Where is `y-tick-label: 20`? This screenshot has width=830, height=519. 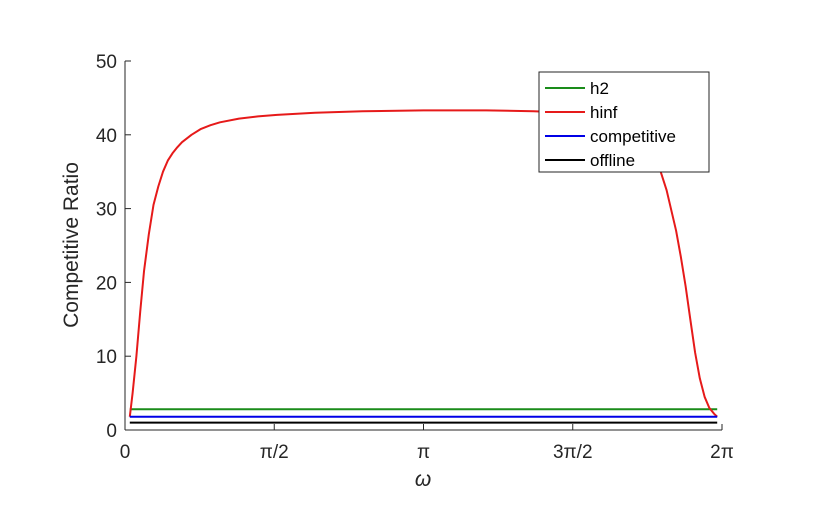 y-tick-label: 20 is located at coordinates (106, 283).